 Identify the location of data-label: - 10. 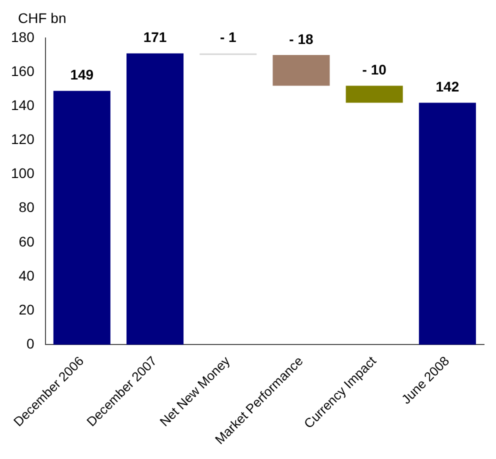
(374, 70).